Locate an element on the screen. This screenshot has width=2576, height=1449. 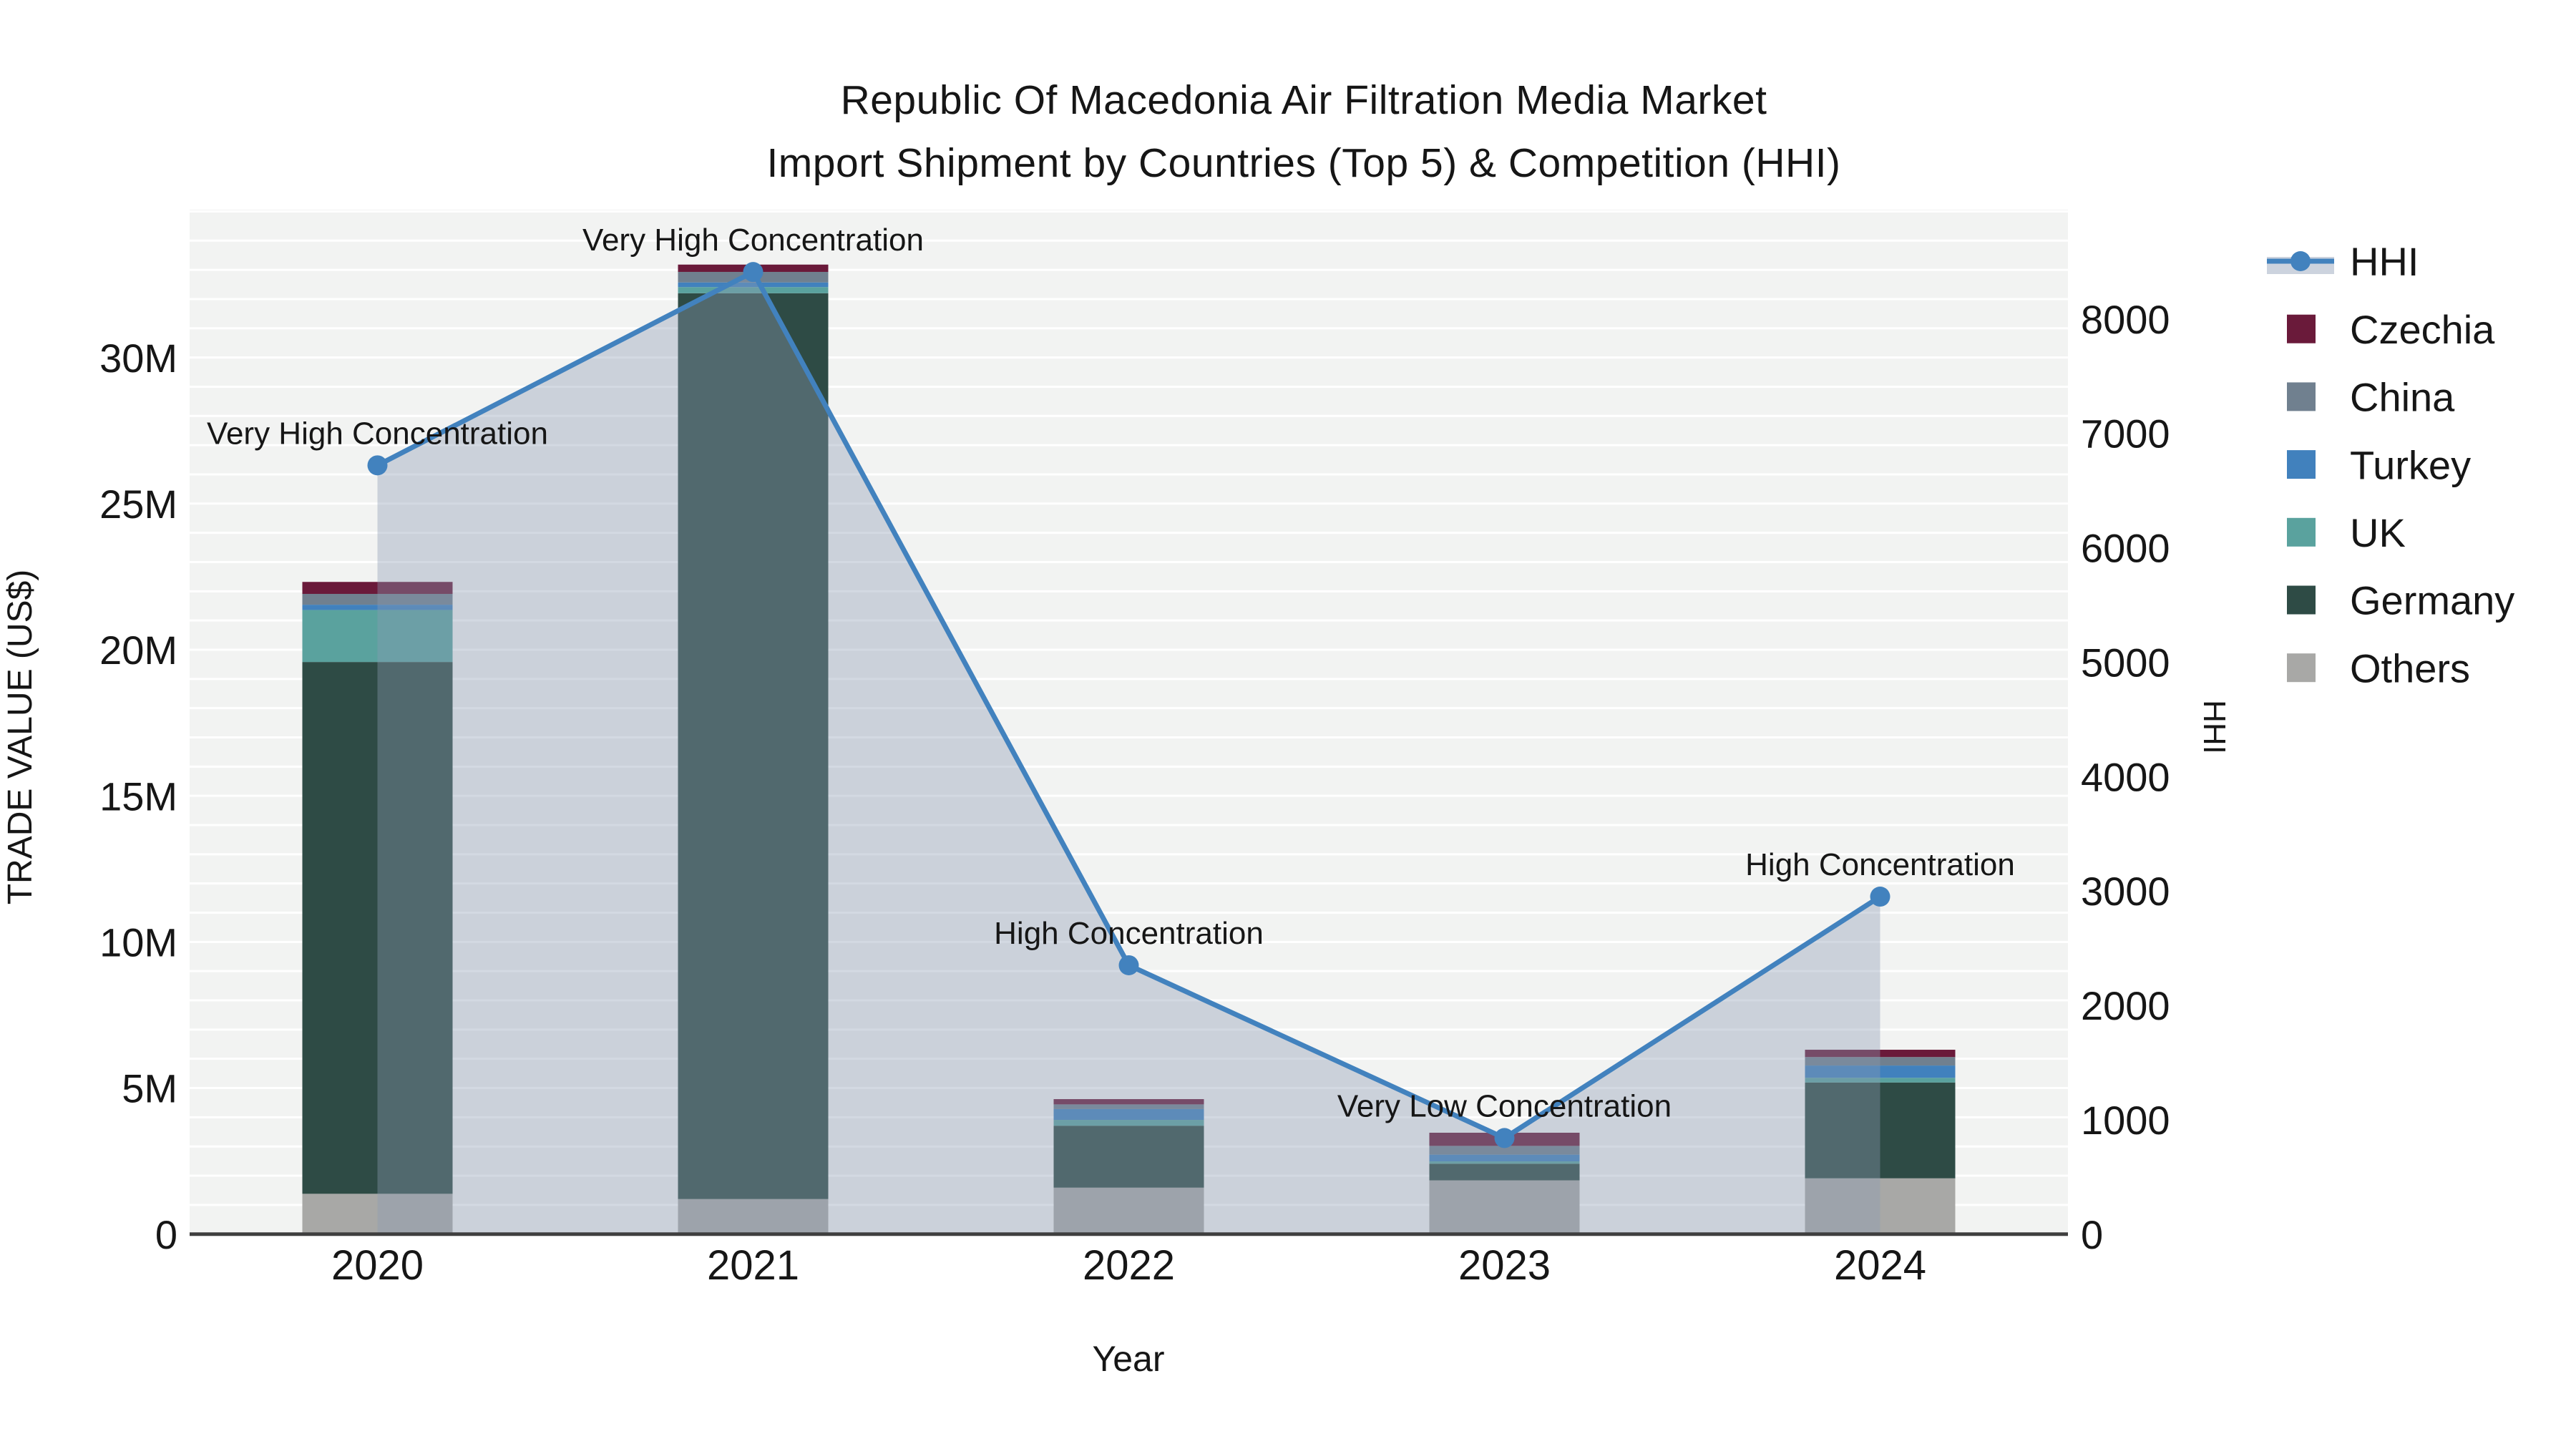
legend-swatch-turkey is located at coordinates (2301, 464).